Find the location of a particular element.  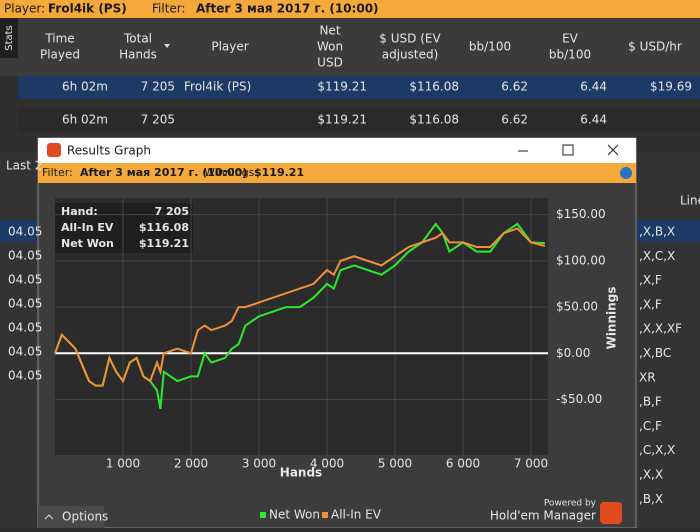

legend-label: All-In EV is located at coordinates (356, 515).